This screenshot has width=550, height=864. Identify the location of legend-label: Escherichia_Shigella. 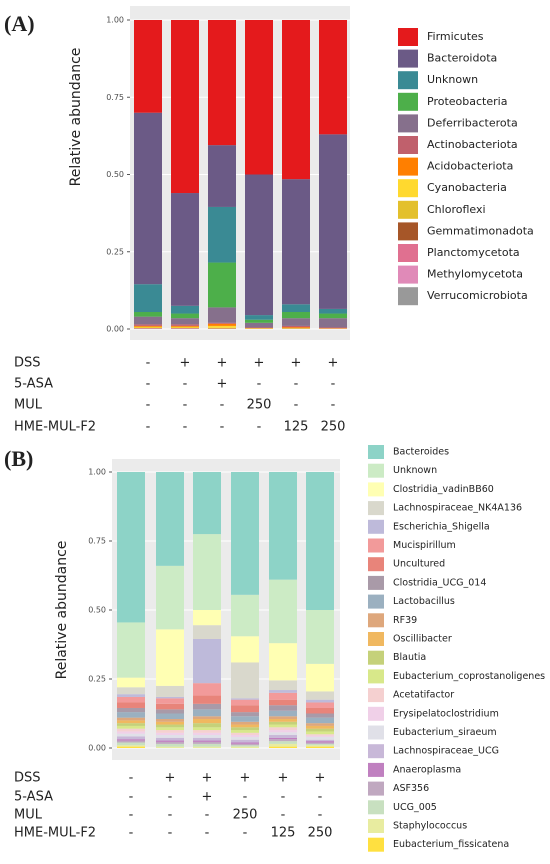
(441, 526).